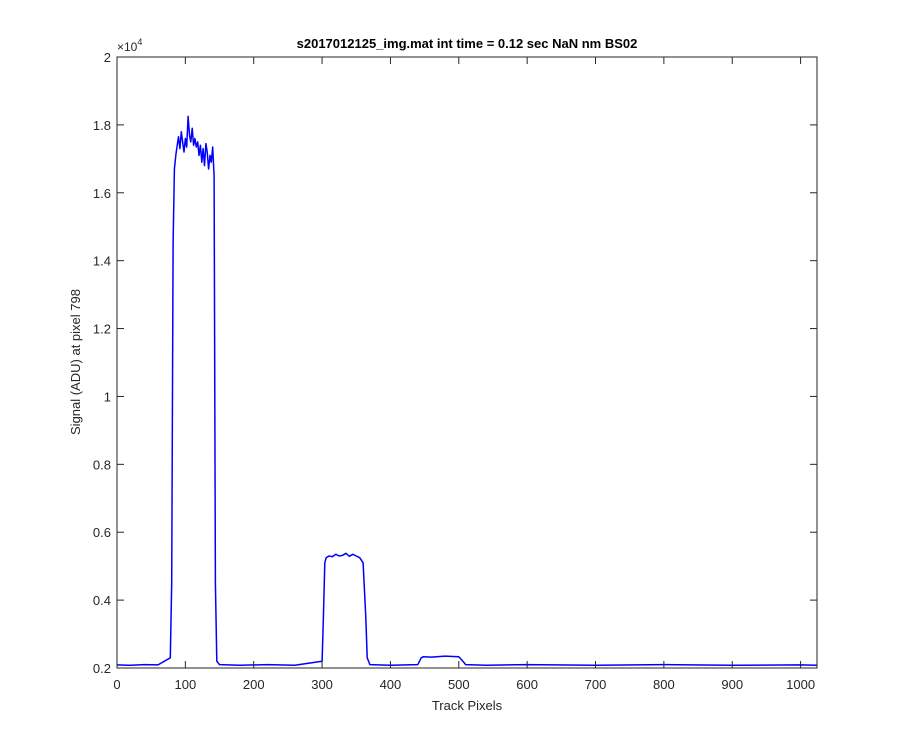 The width and height of the screenshot is (900, 750). What do you see at coordinates (467, 705) in the screenshot?
I see `x-axis-label: Track Pixels` at bounding box center [467, 705].